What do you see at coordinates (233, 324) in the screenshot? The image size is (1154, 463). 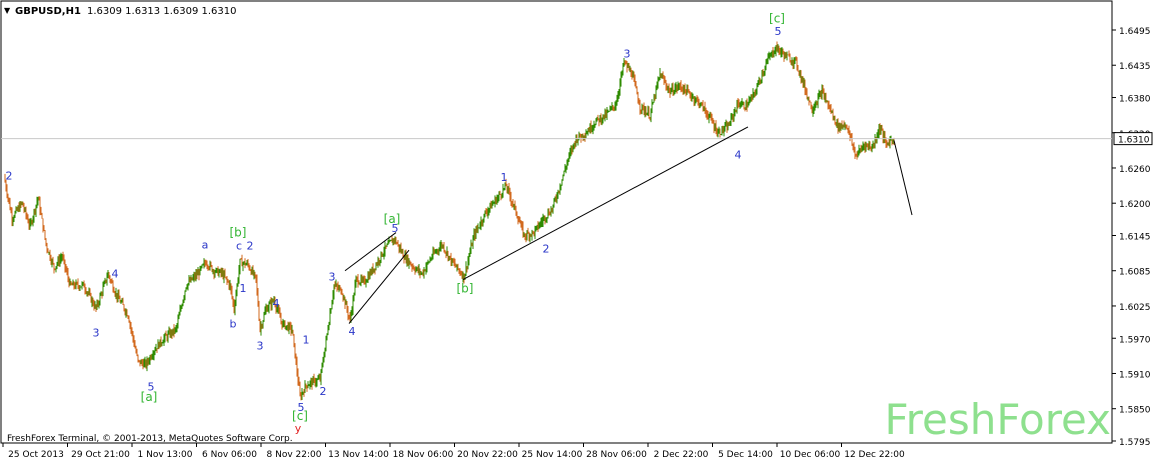 I see `wave-label: b` at bounding box center [233, 324].